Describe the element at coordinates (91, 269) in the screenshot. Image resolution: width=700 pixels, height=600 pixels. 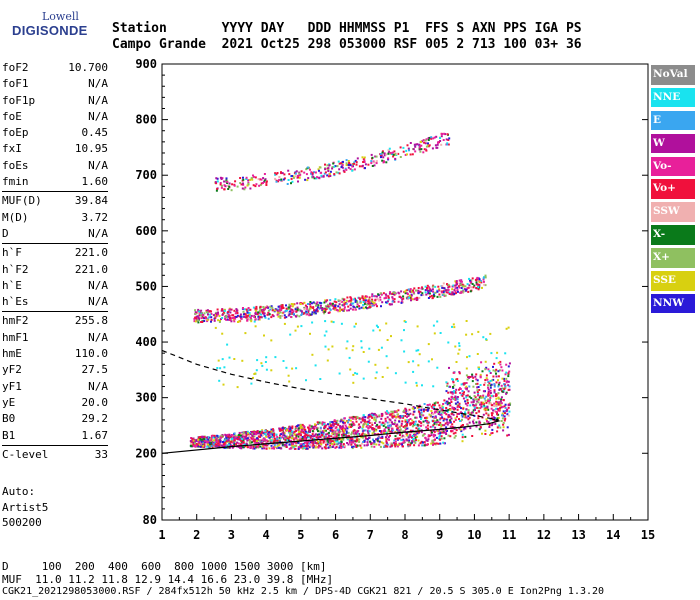
I see `param-value: 221.0` at that location.